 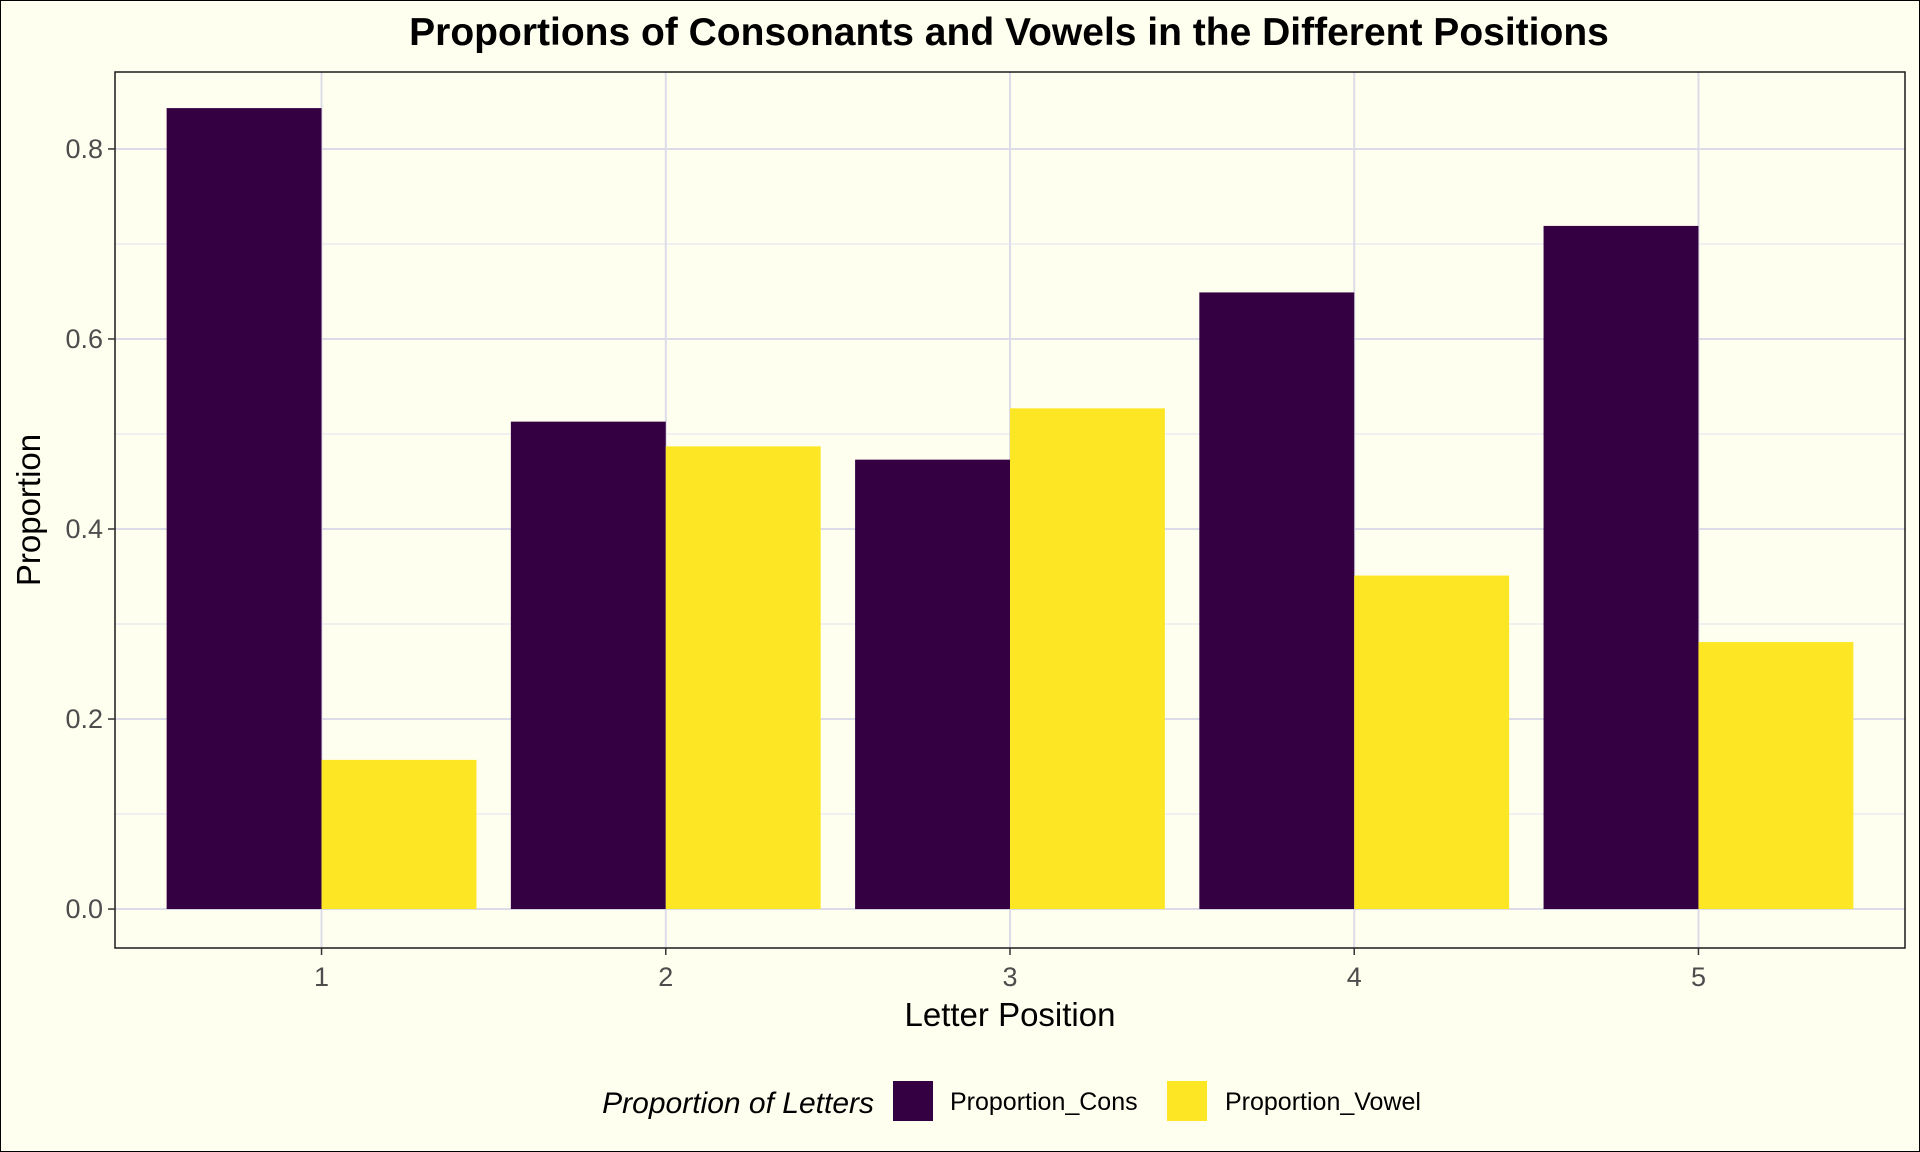 What do you see at coordinates (1010, 1014) in the screenshot?
I see `x-axis-title: Letter Position` at bounding box center [1010, 1014].